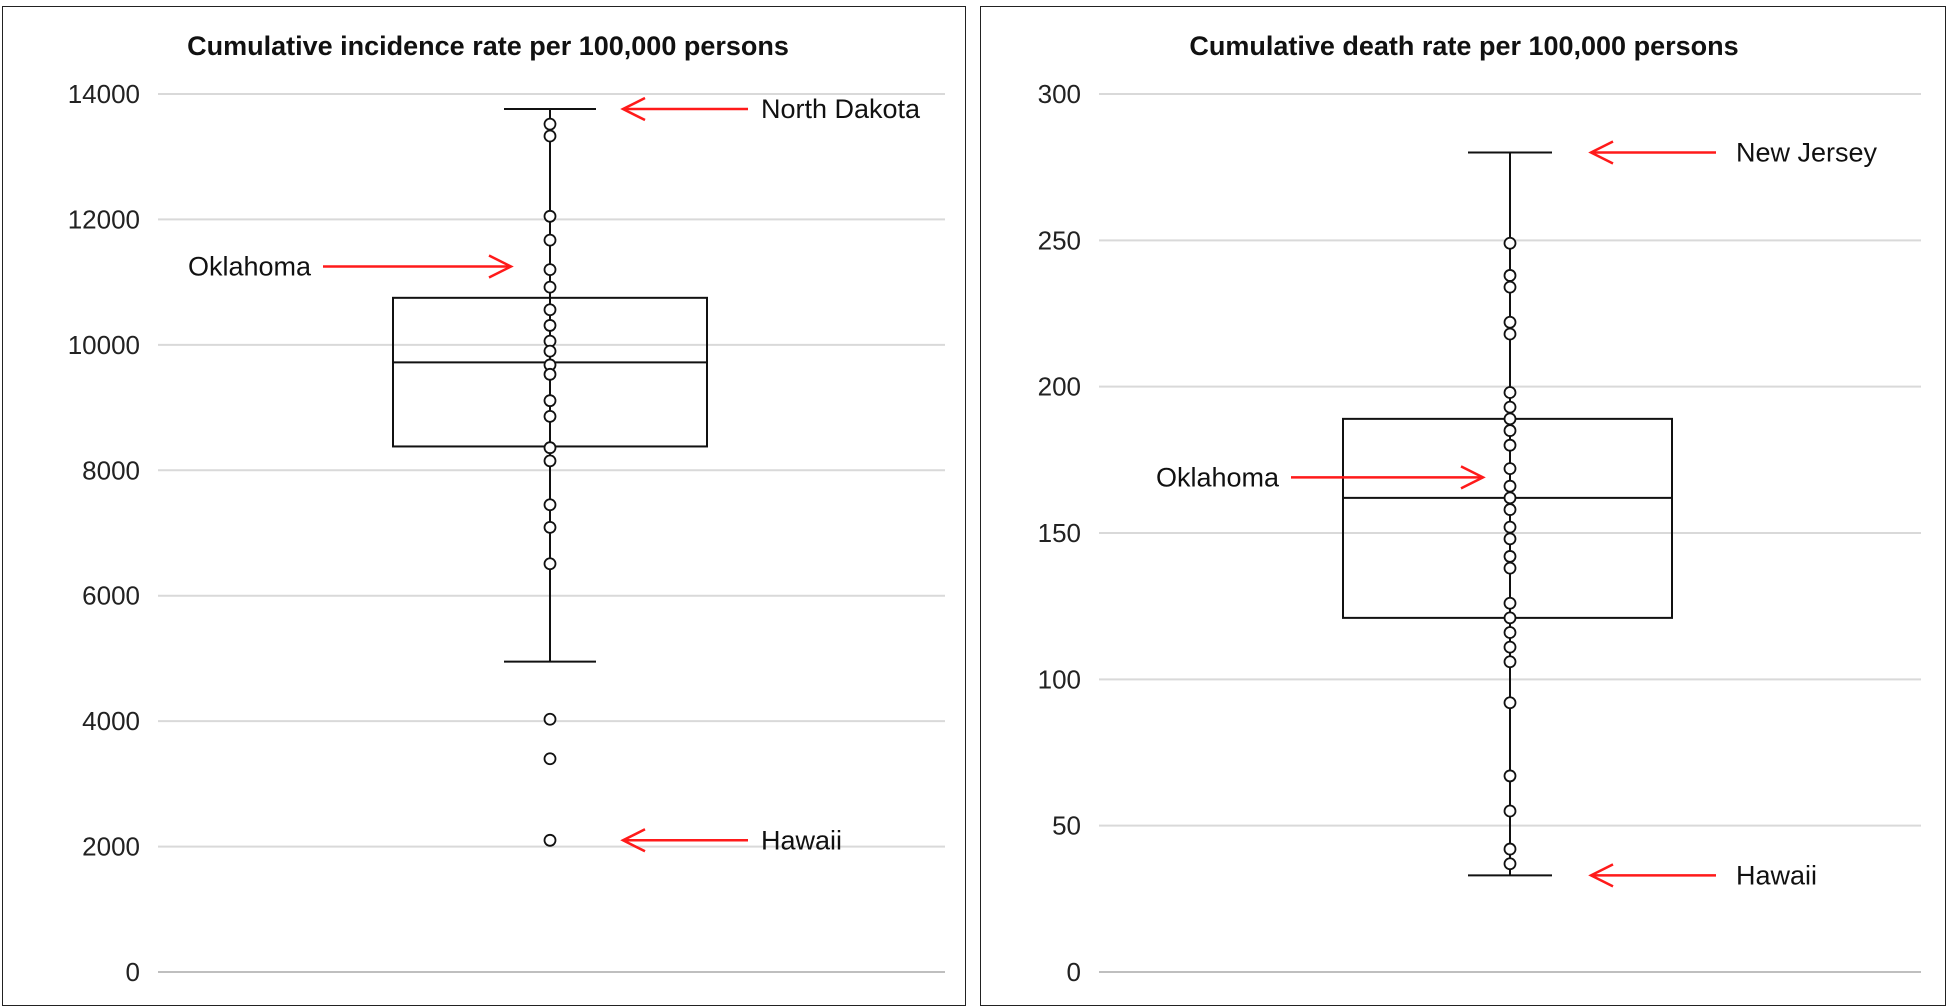 This screenshot has width=1950, height=1007. What do you see at coordinates (104, 94) in the screenshot?
I see `y-tick-label: 14000` at bounding box center [104, 94].